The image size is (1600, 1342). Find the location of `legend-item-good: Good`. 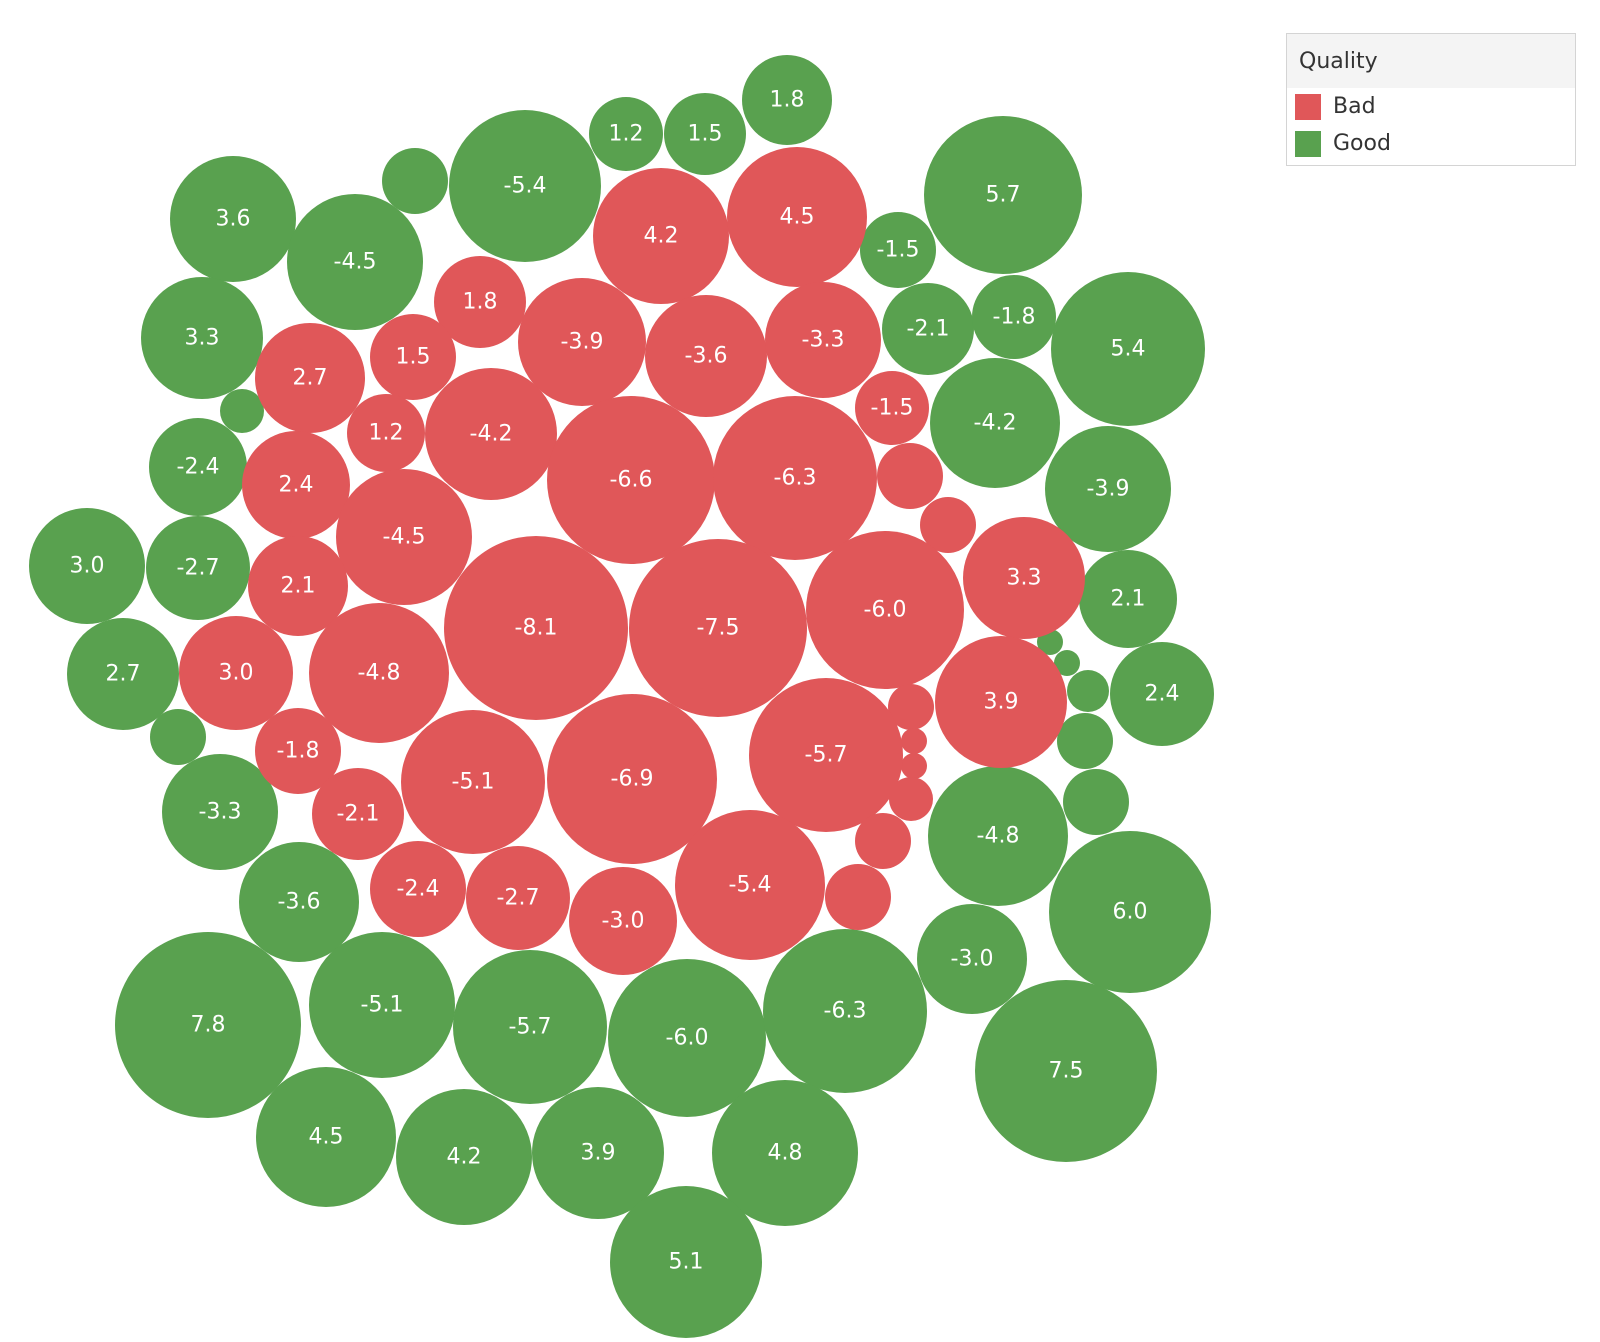

legend-item-good: Good is located at coordinates (1431, 143).